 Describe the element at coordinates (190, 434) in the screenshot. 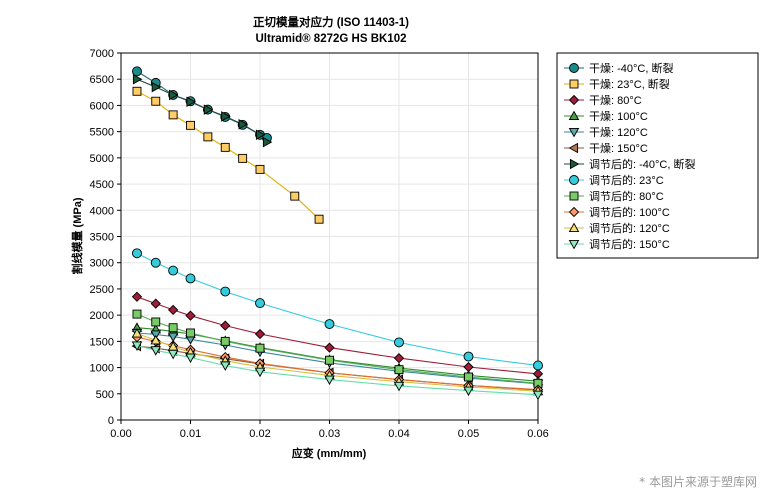

I see `x-tick-label: 0.01` at that location.